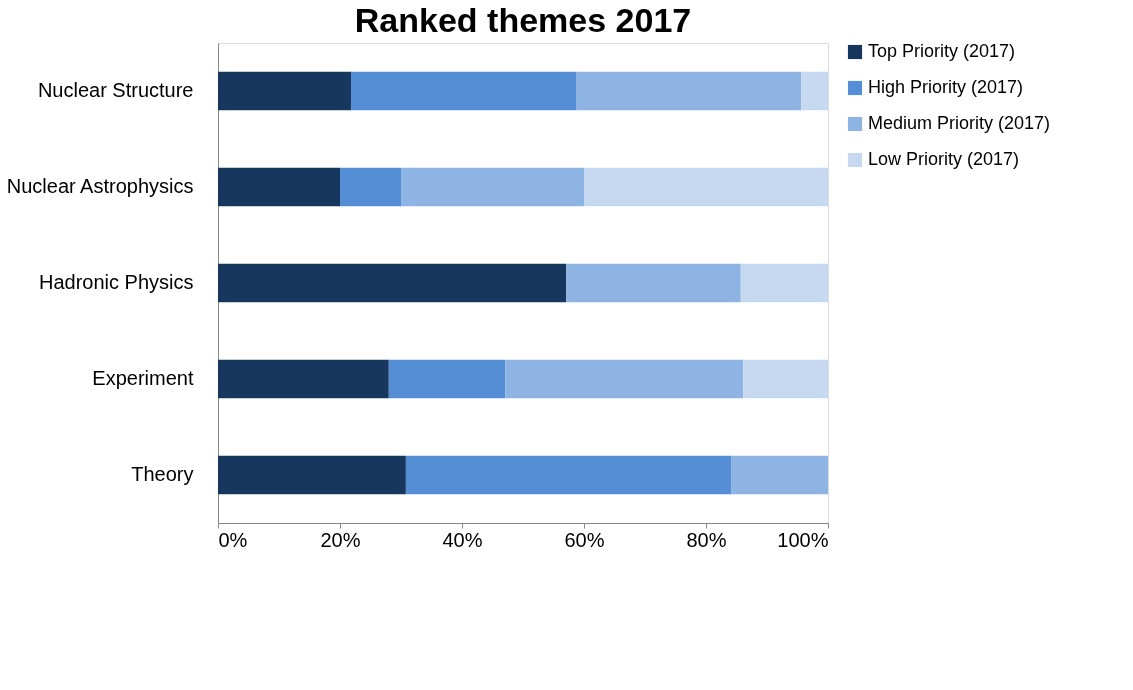  What do you see at coordinates (946, 87) in the screenshot?
I see `legend-label: High Priority (2017)` at bounding box center [946, 87].